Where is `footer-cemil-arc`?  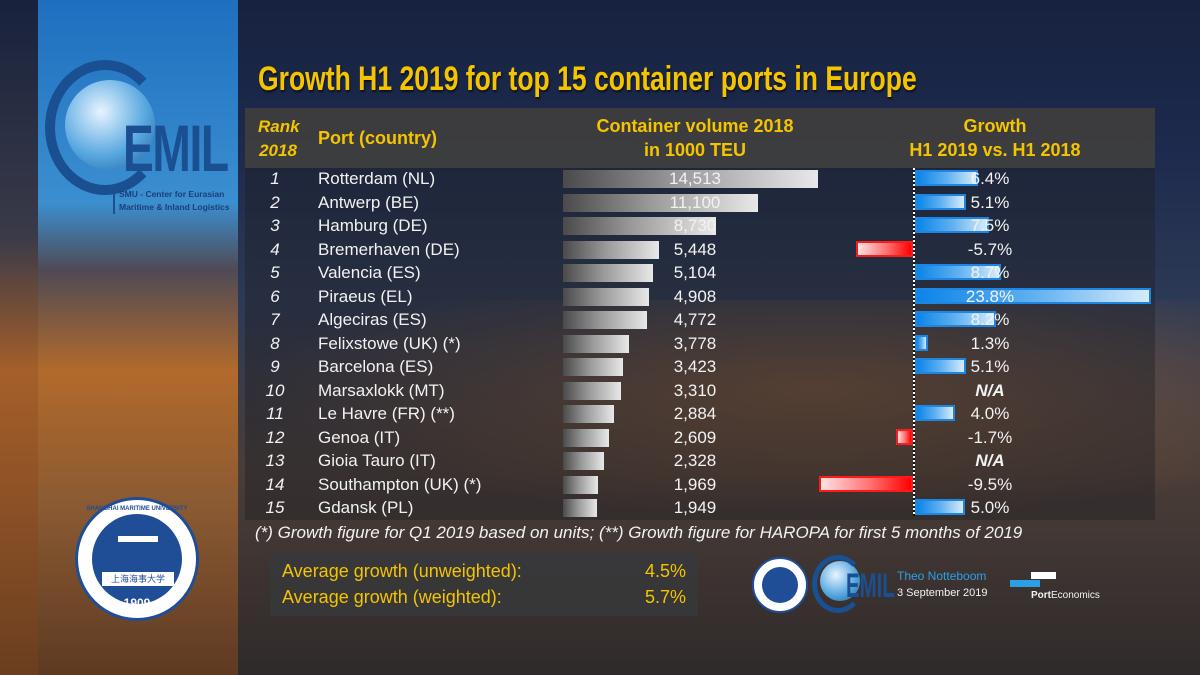 footer-cemil-arc is located at coordinates (838, 584).